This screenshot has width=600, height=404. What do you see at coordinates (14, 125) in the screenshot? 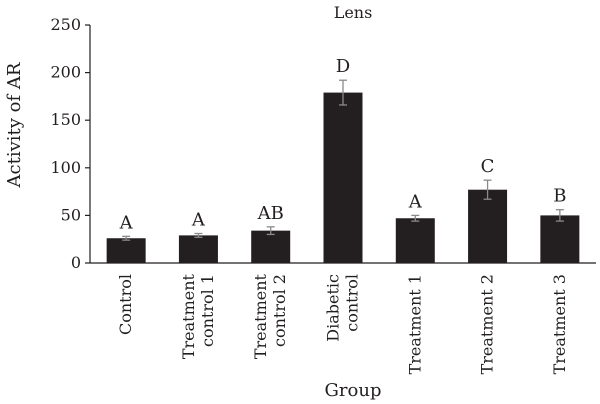
I see `y-axis-label: Activity of AR` at bounding box center [14, 125].